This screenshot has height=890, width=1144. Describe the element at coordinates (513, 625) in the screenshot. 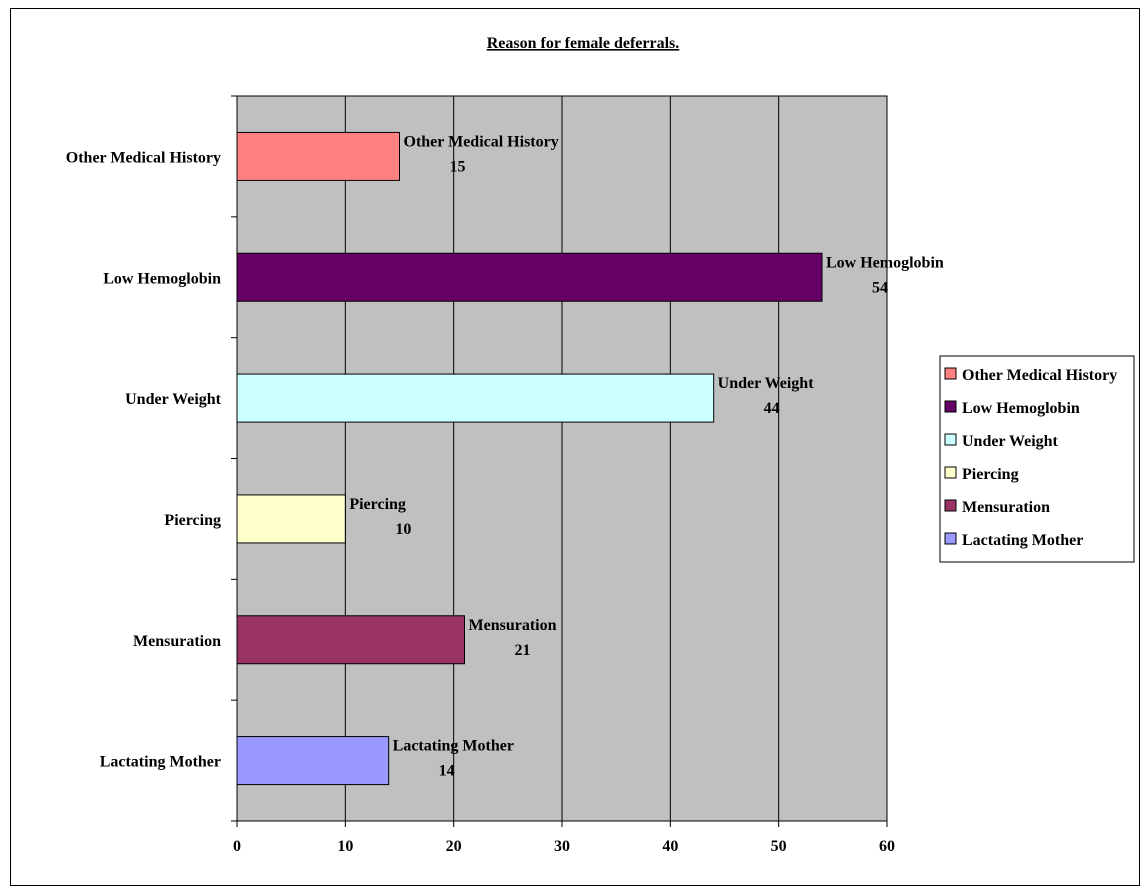

I see `data-label-name: Mensuration` at that location.